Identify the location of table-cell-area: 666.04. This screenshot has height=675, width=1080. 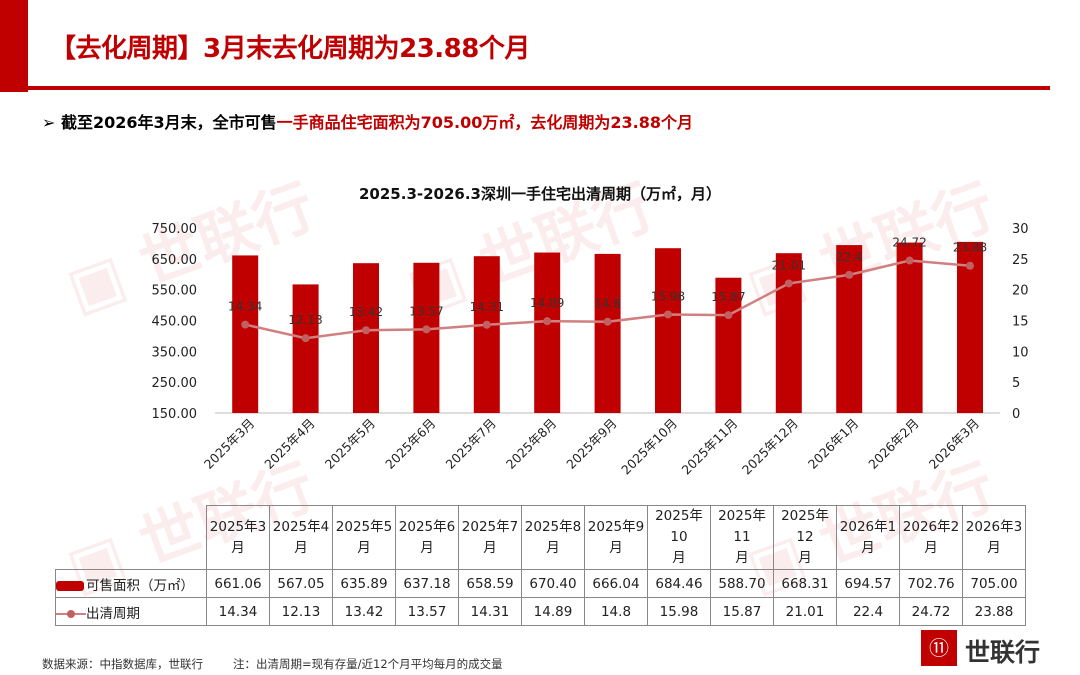
(616, 583).